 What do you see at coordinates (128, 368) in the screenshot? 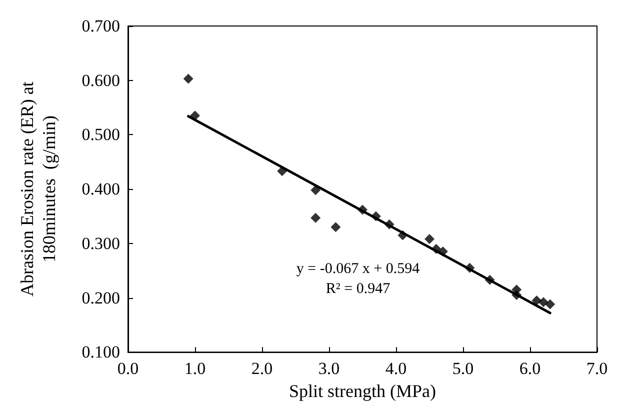
I see `x-tick-label: 0.0` at bounding box center [128, 368].